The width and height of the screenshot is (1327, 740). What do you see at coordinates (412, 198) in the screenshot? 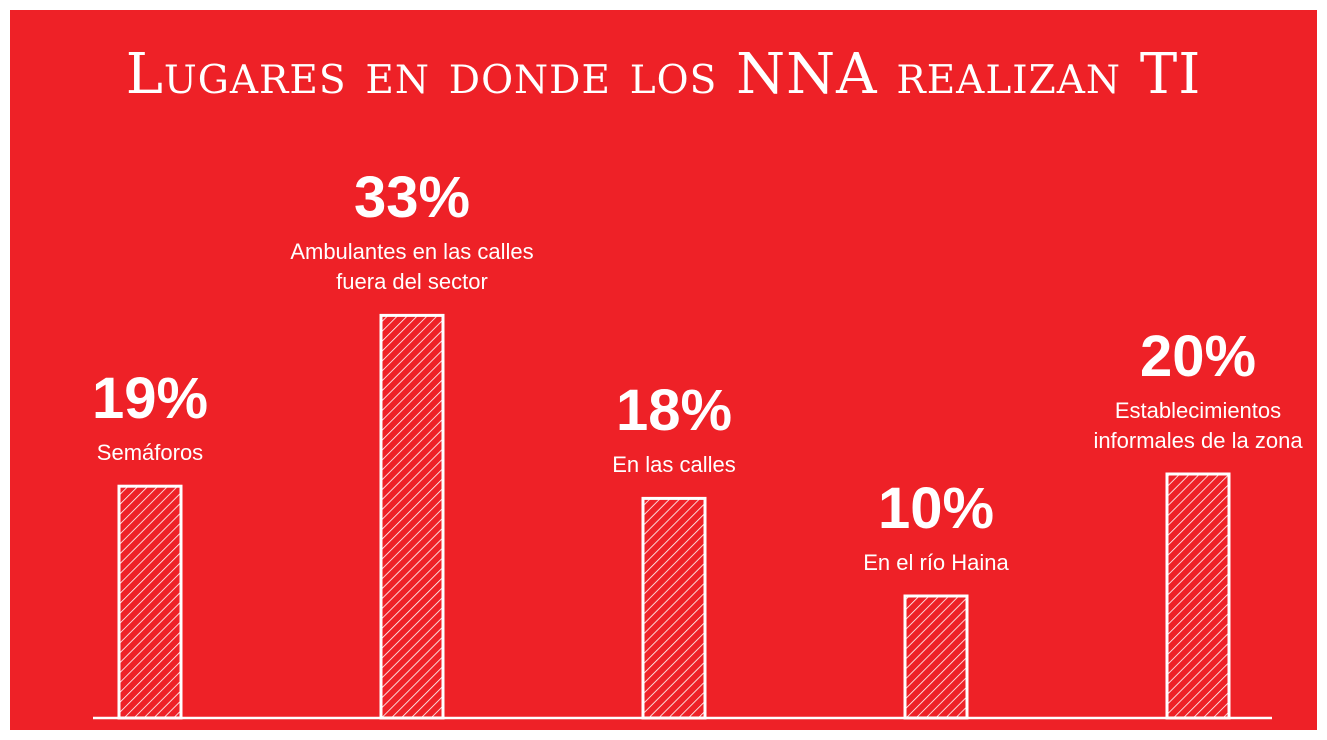
I see `value-label: 33%` at bounding box center [412, 198].